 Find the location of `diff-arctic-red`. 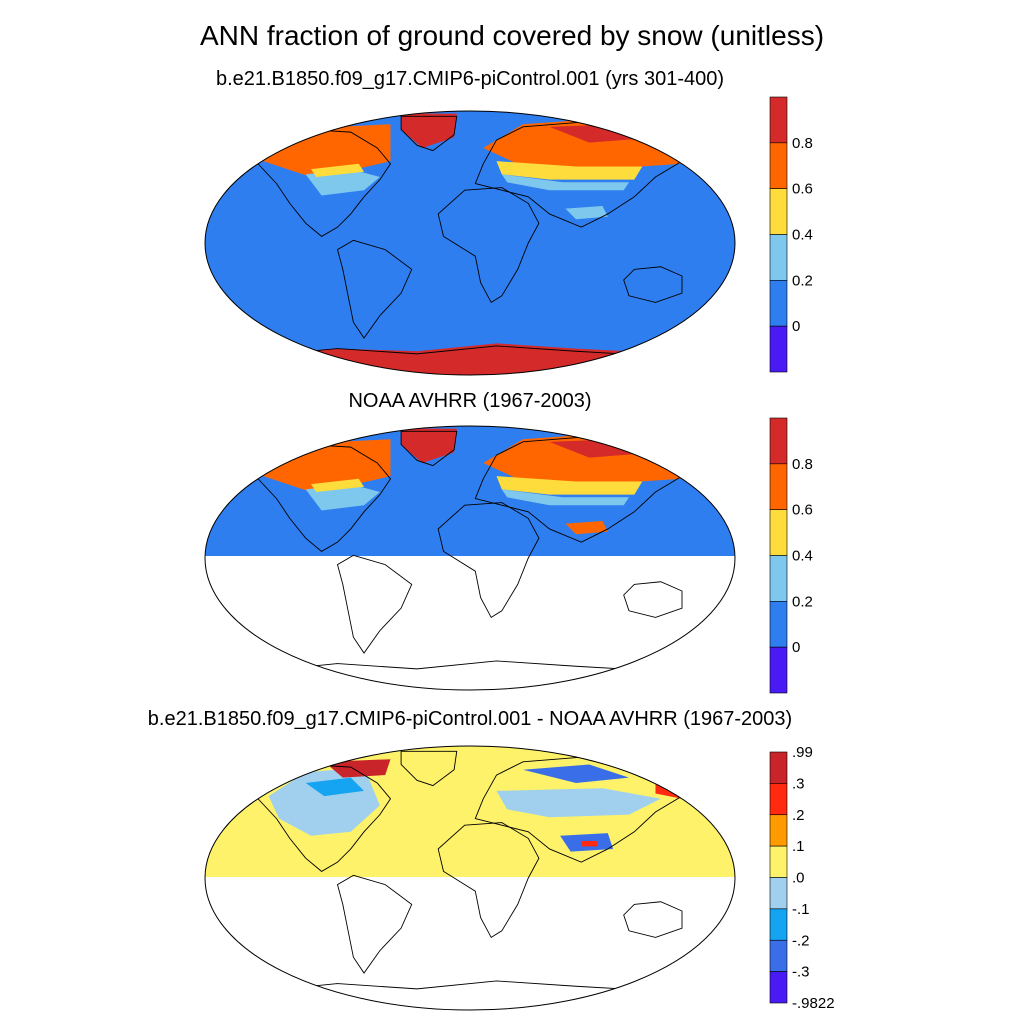

diff-arctic-red is located at coordinates (357, 768).